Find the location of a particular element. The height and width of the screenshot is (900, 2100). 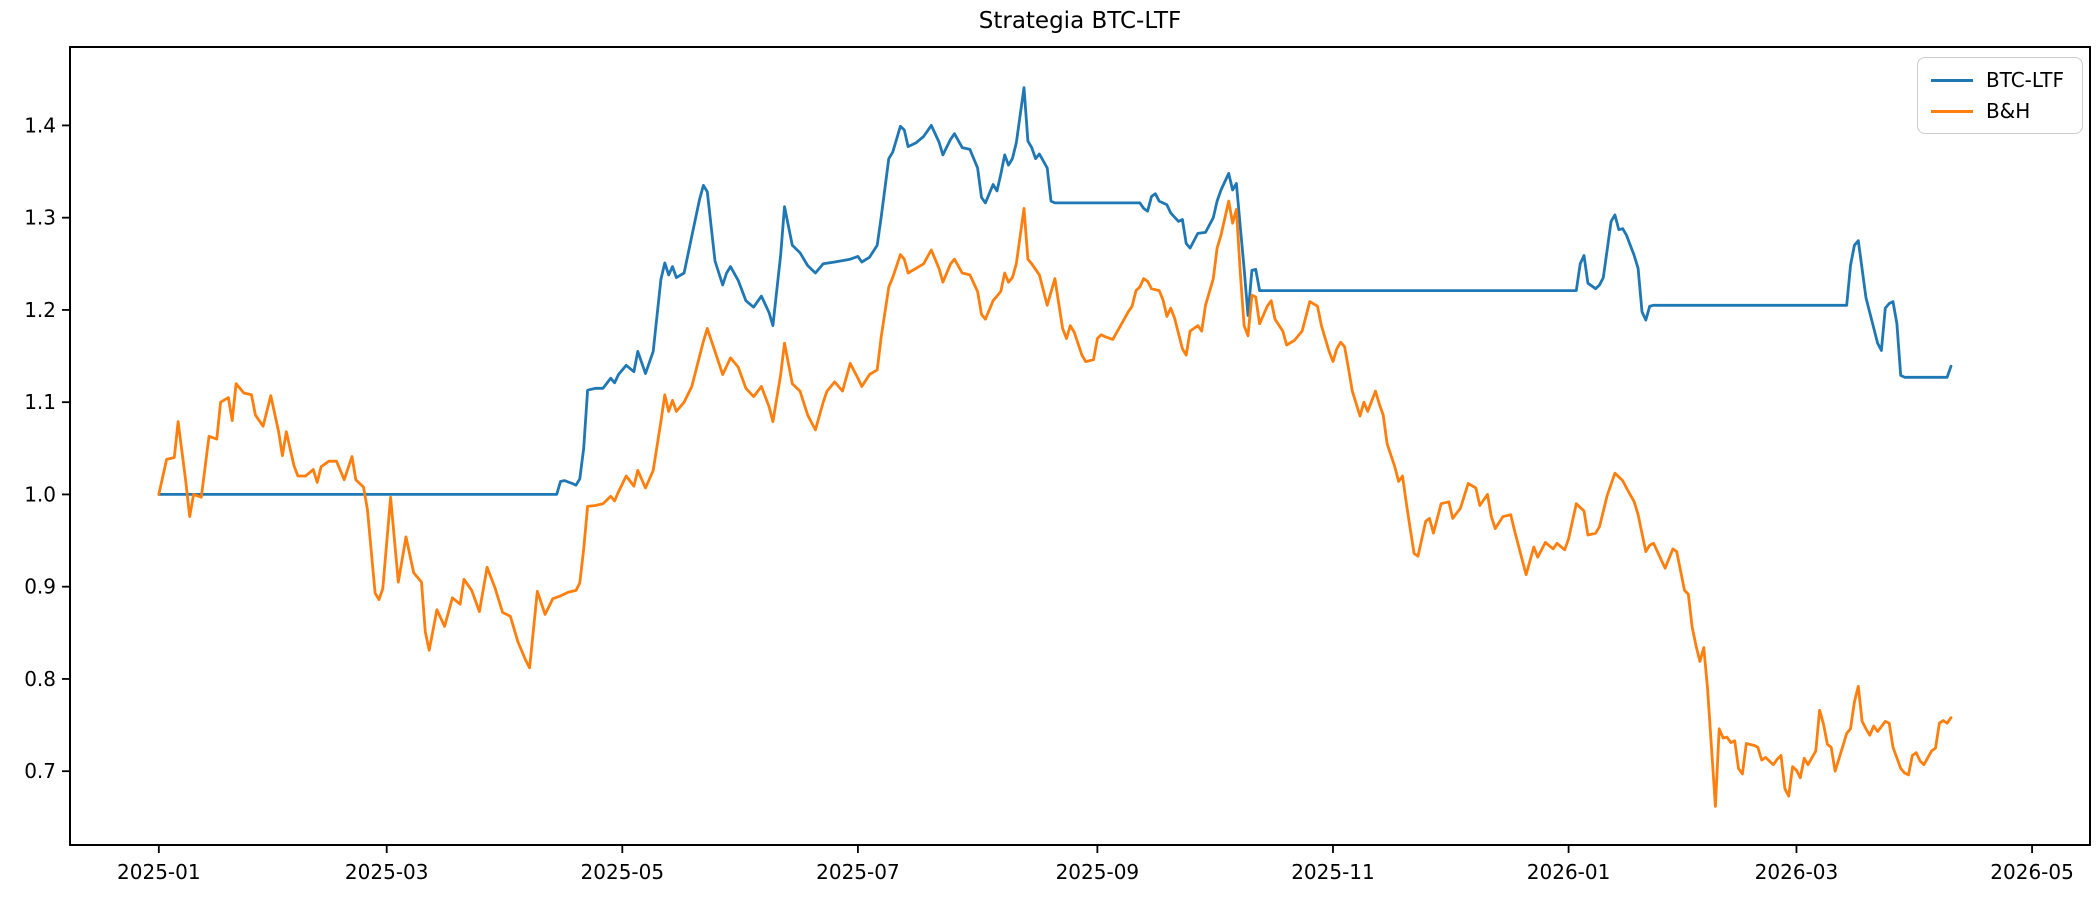

y-tick-label: 1.0 is located at coordinates (40, 494).